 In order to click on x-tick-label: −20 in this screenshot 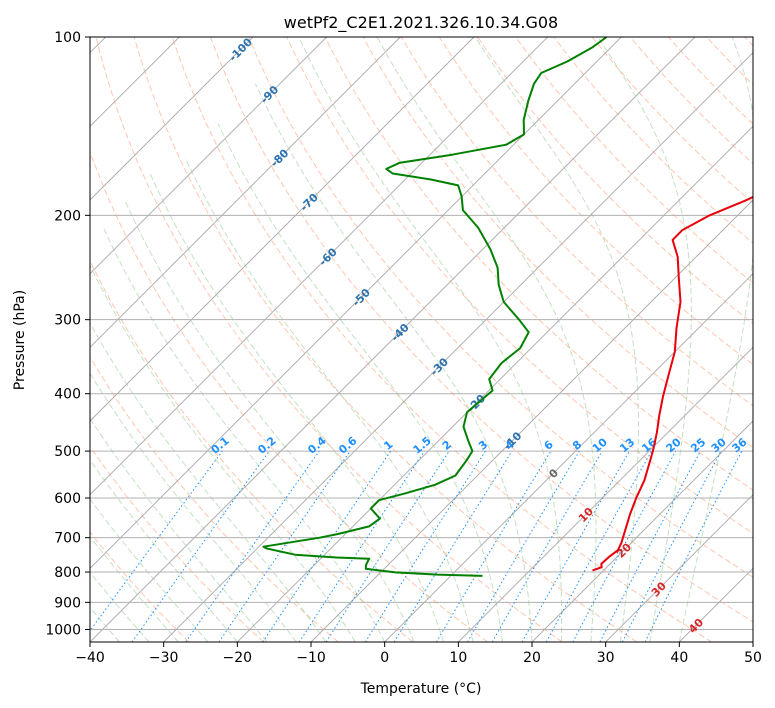, I will do `click(238, 658)`.